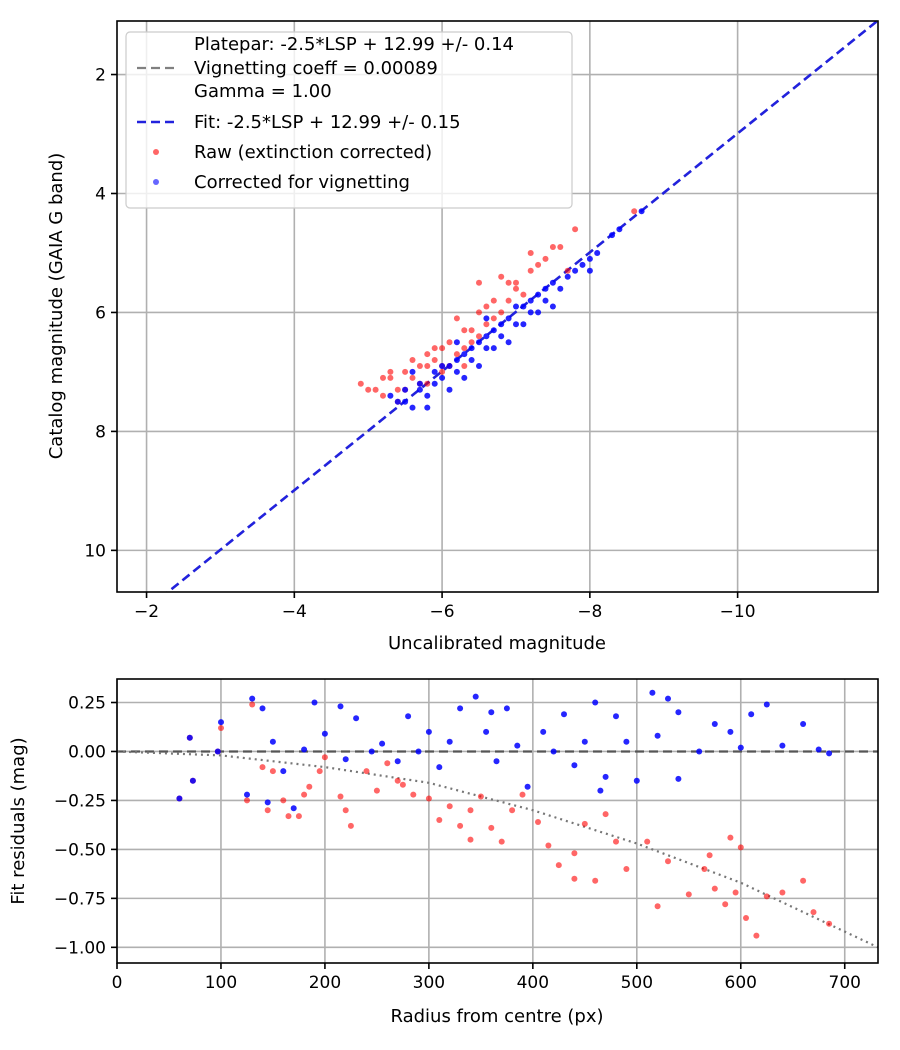  Describe the element at coordinates (87, 704) in the screenshot. I see `y-tick-label: 0.25` at that location.